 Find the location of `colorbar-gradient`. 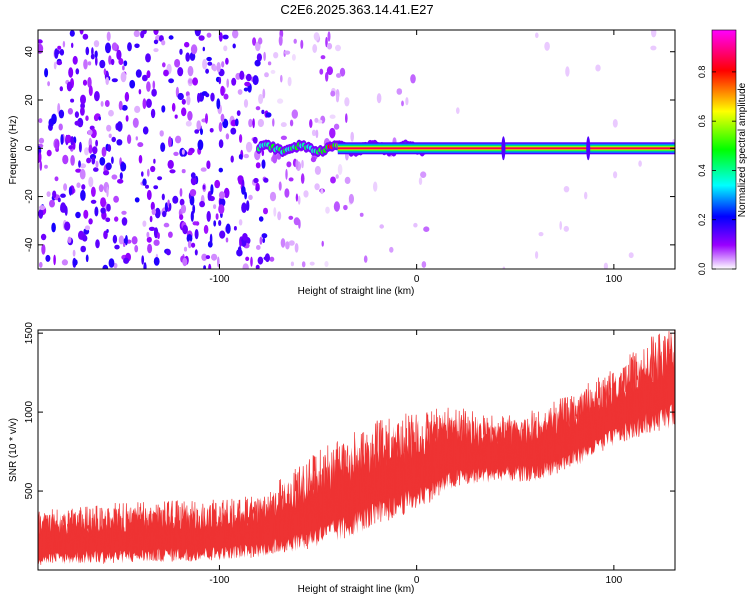

colorbar-gradient is located at coordinates (724, 149).